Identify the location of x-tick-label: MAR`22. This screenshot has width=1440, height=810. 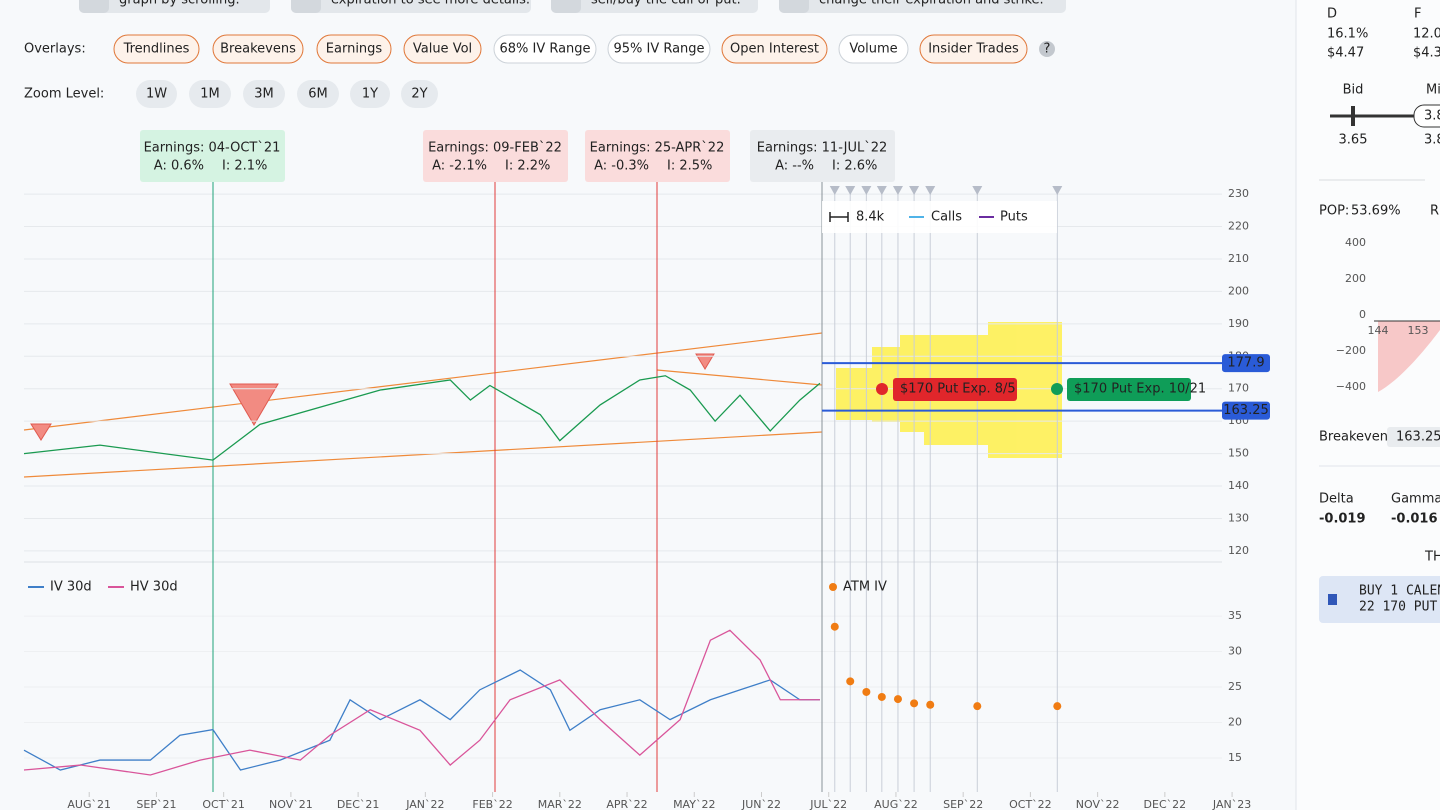
(560, 804).